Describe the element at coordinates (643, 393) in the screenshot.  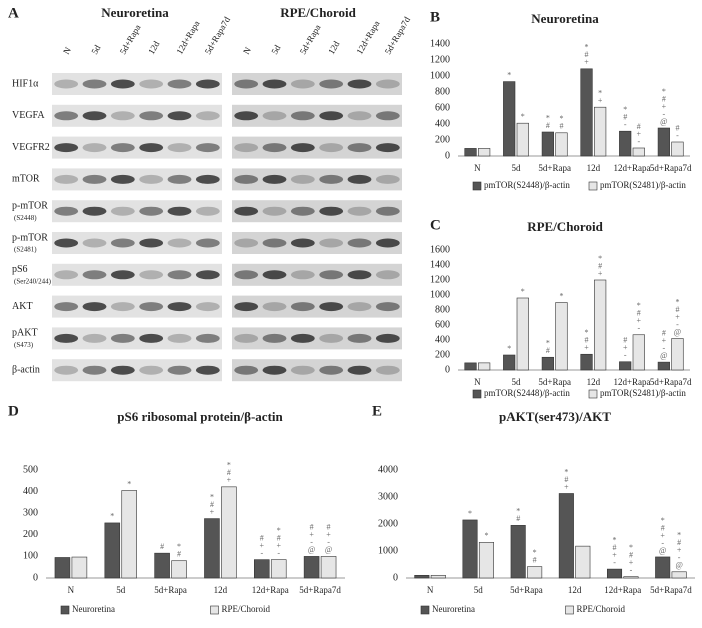
I see `legend-label: pmTOR(S2481)/β-actin` at that location.